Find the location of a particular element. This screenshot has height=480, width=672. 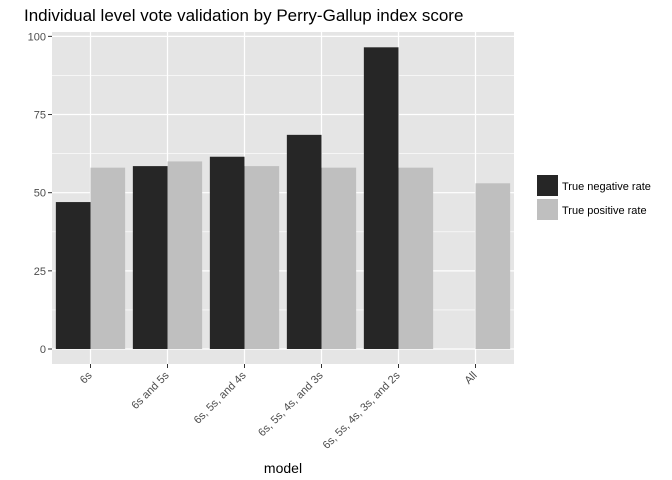

x-tick-label: 6s, 5s, 4s, and 3s is located at coordinates (291, 404).